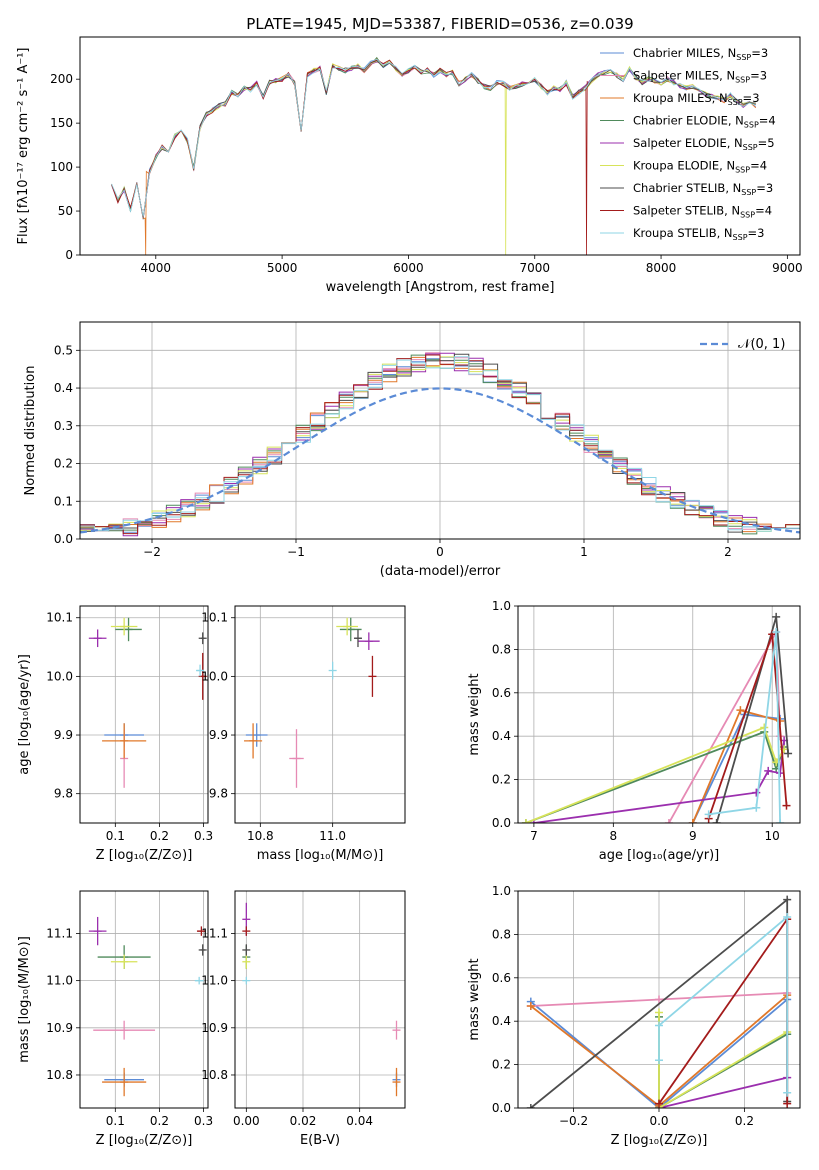 This screenshot has height=1170, width=819. What do you see at coordinates (534, 836) in the screenshot?
I see `x-tick-label: 7` at bounding box center [534, 836].